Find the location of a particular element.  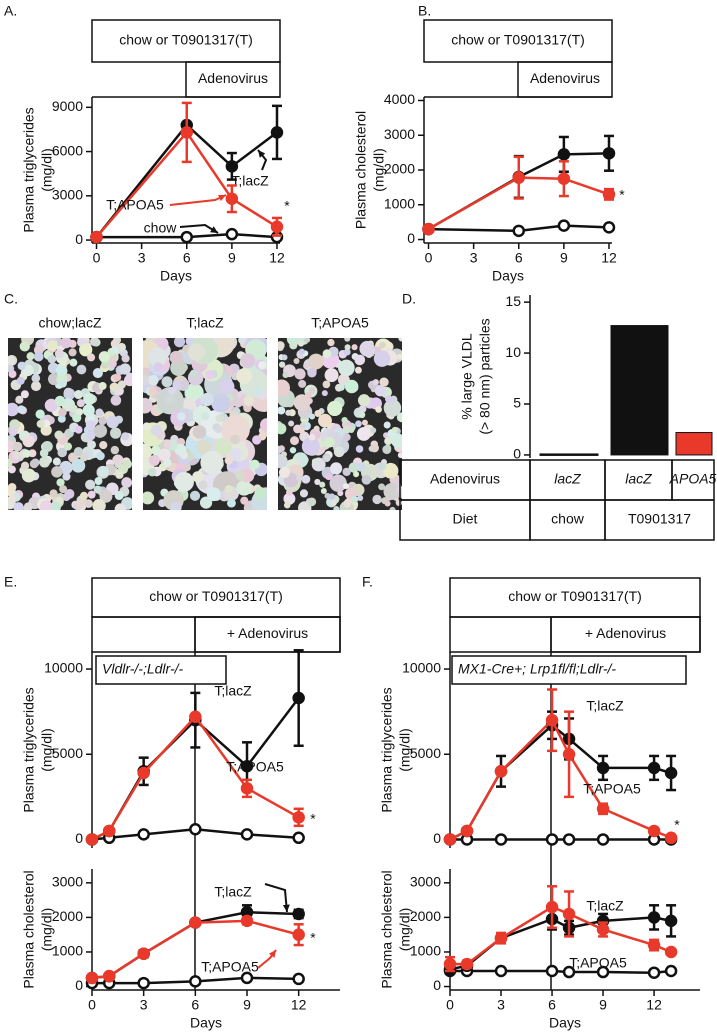

bar is located at coordinates (639, 390).